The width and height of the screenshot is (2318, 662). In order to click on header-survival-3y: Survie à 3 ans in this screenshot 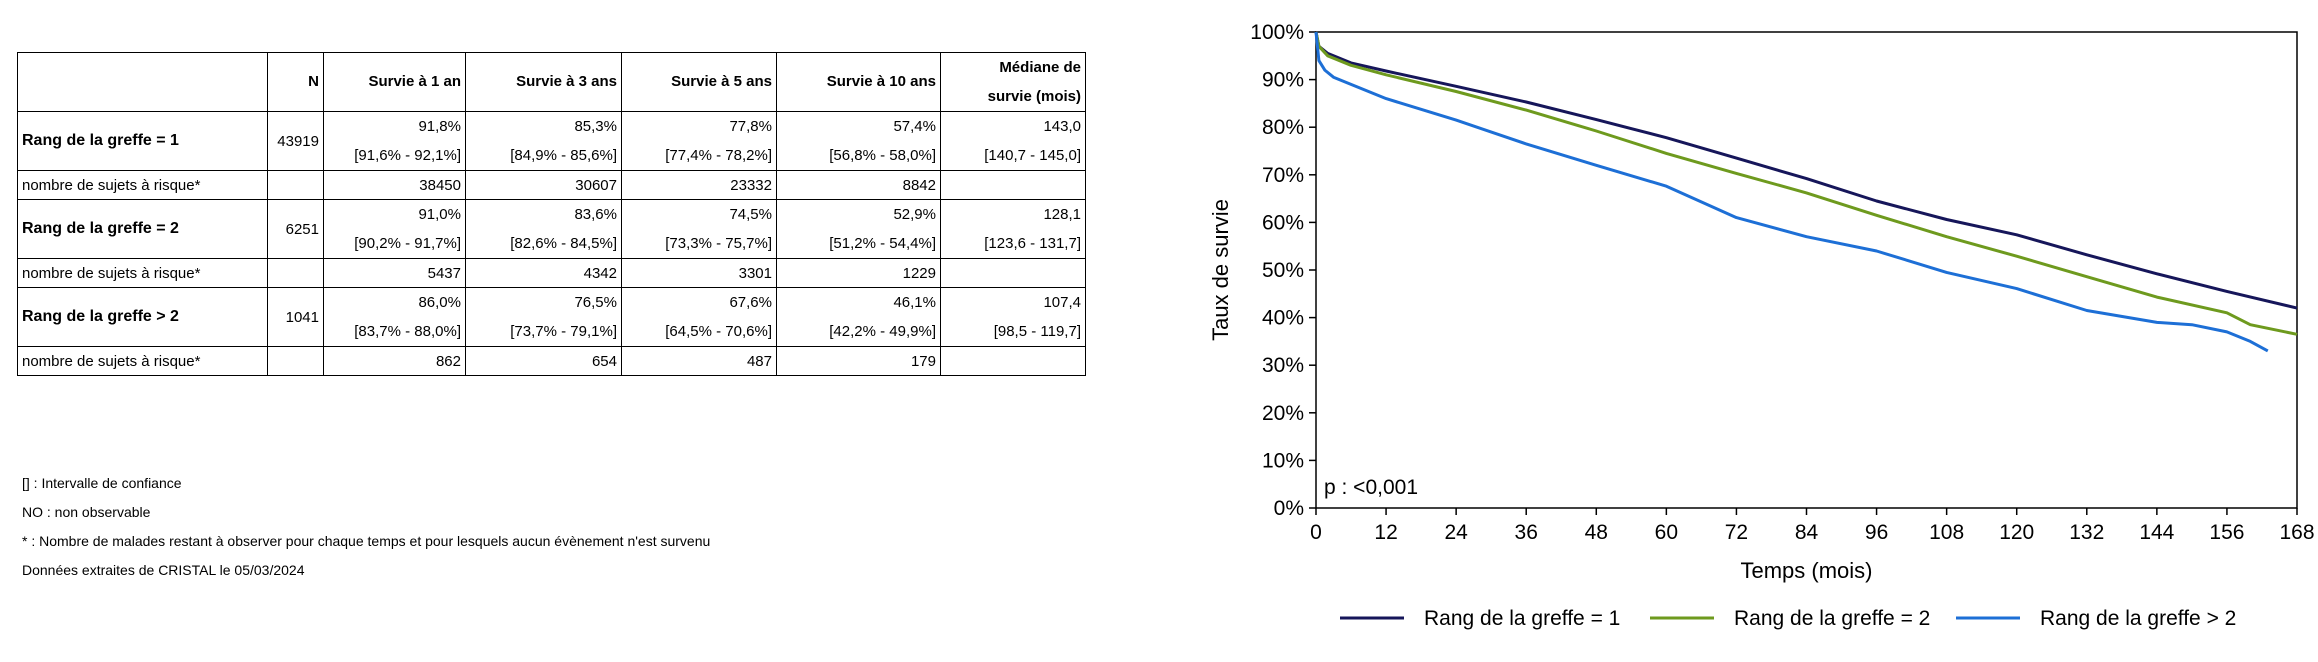, I will do `click(543, 82)`.